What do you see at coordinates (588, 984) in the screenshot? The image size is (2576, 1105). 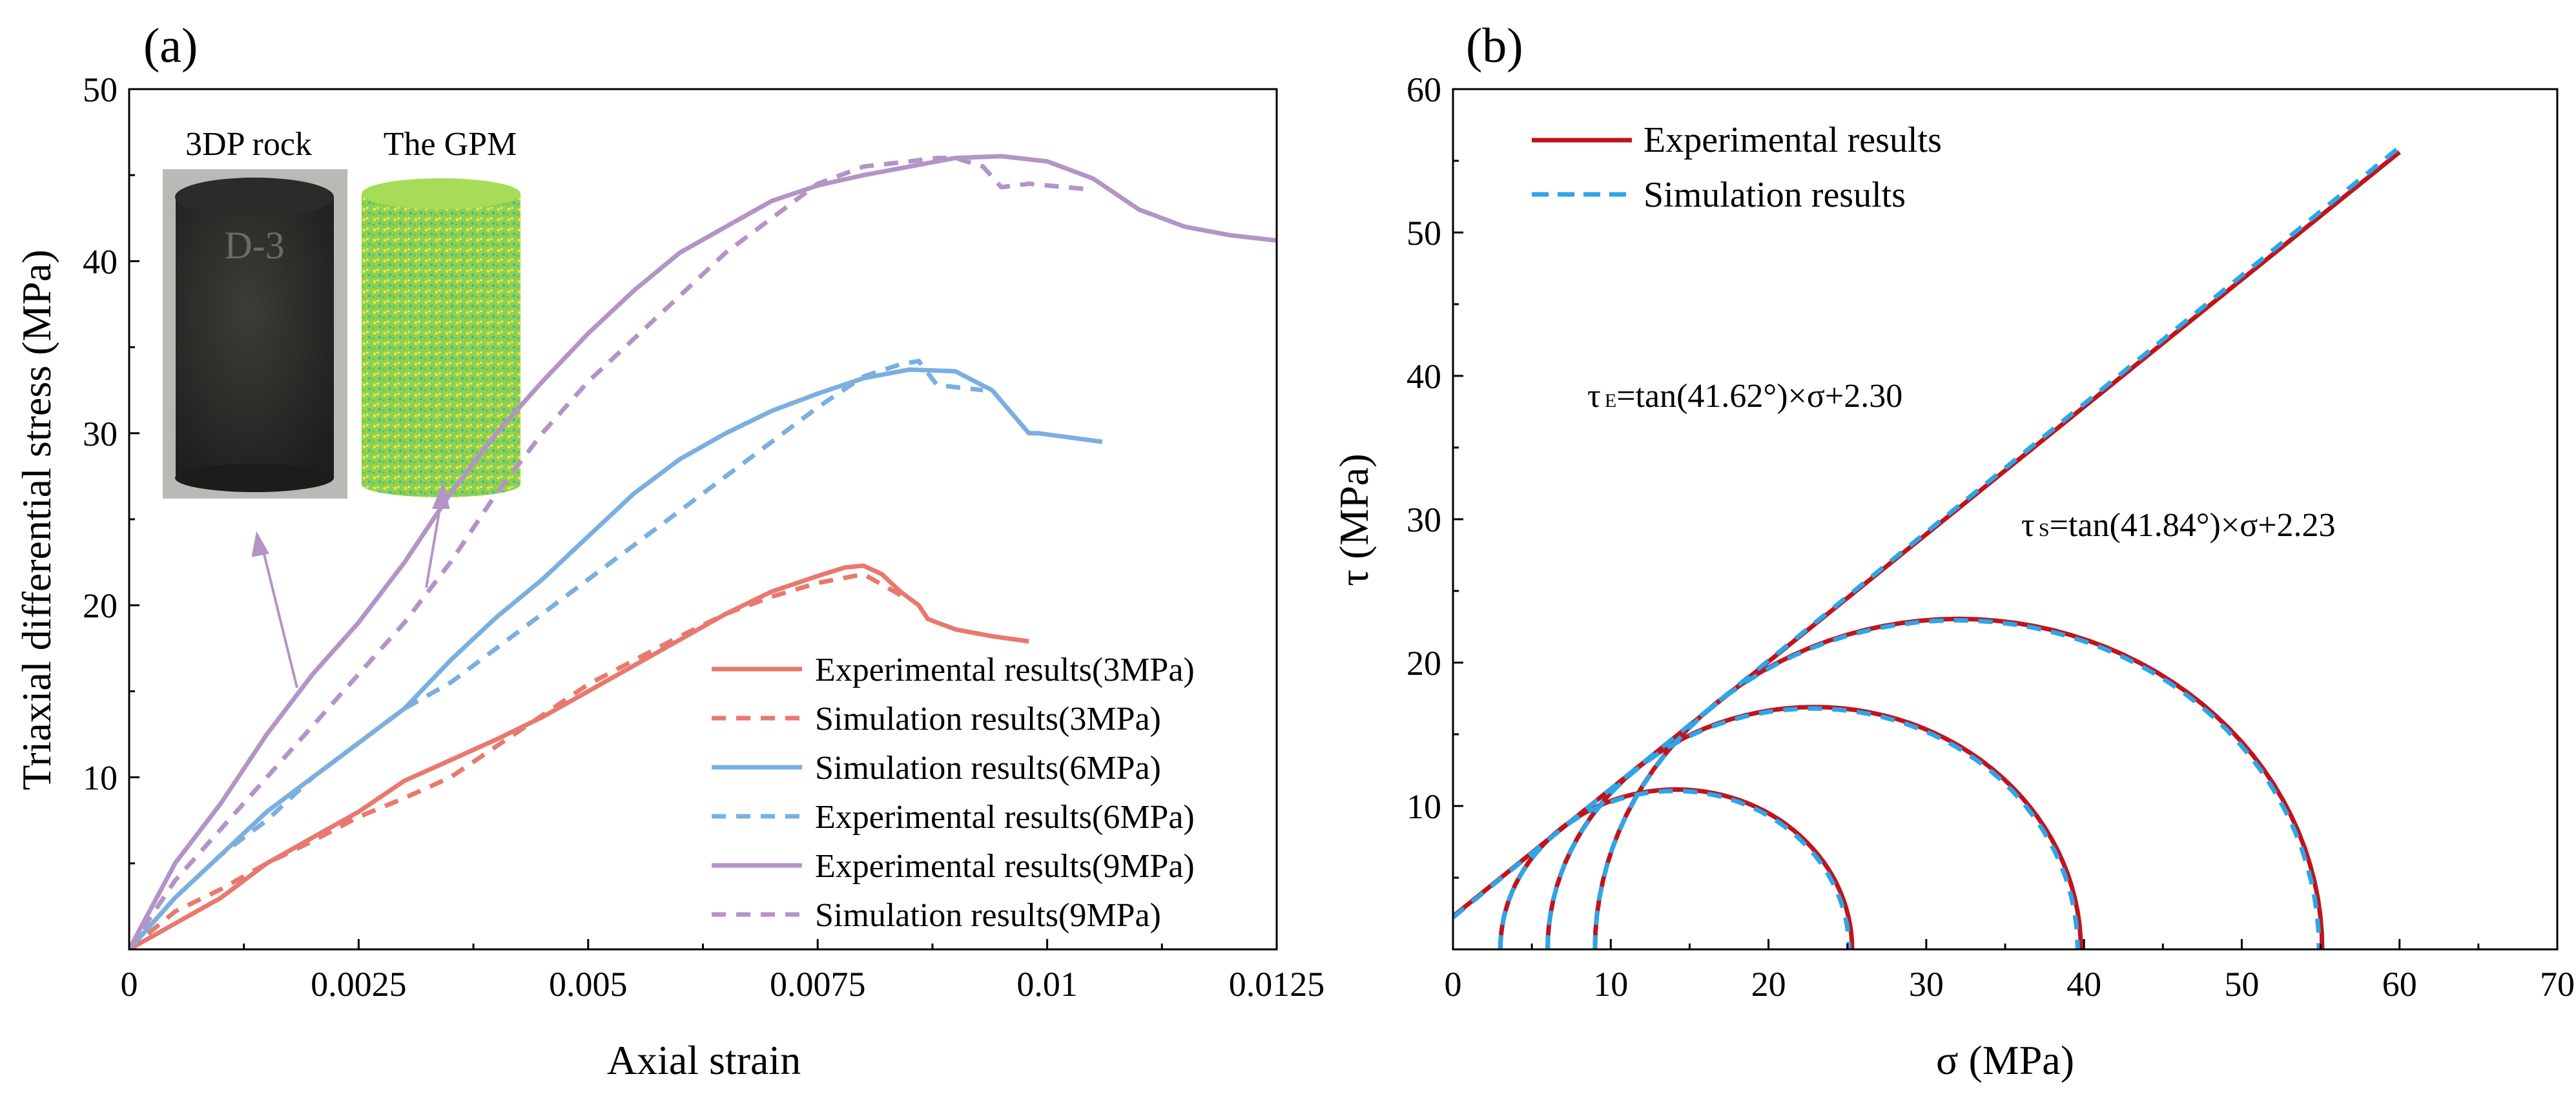 I see `x-tick-label-a: 0.005` at bounding box center [588, 984].